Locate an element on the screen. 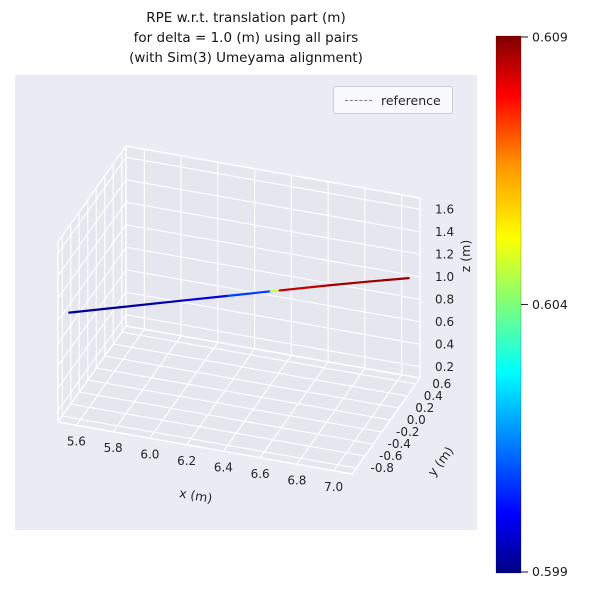  colorbar-gradient is located at coordinates (508, 304).